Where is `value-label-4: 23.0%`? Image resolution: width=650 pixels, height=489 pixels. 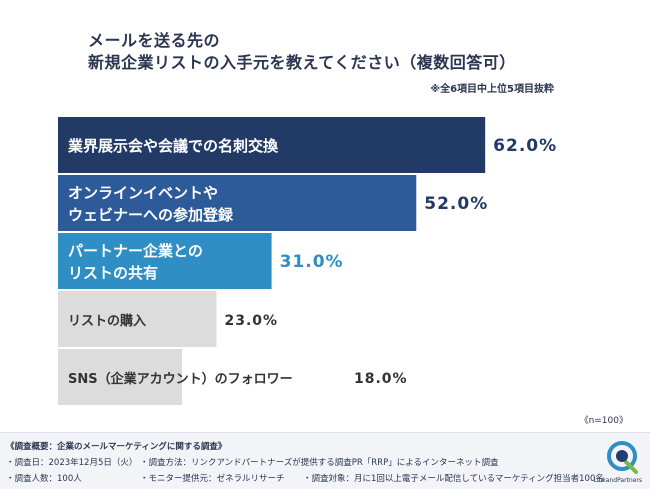
value-label-4: 23.0% is located at coordinates (251, 321).